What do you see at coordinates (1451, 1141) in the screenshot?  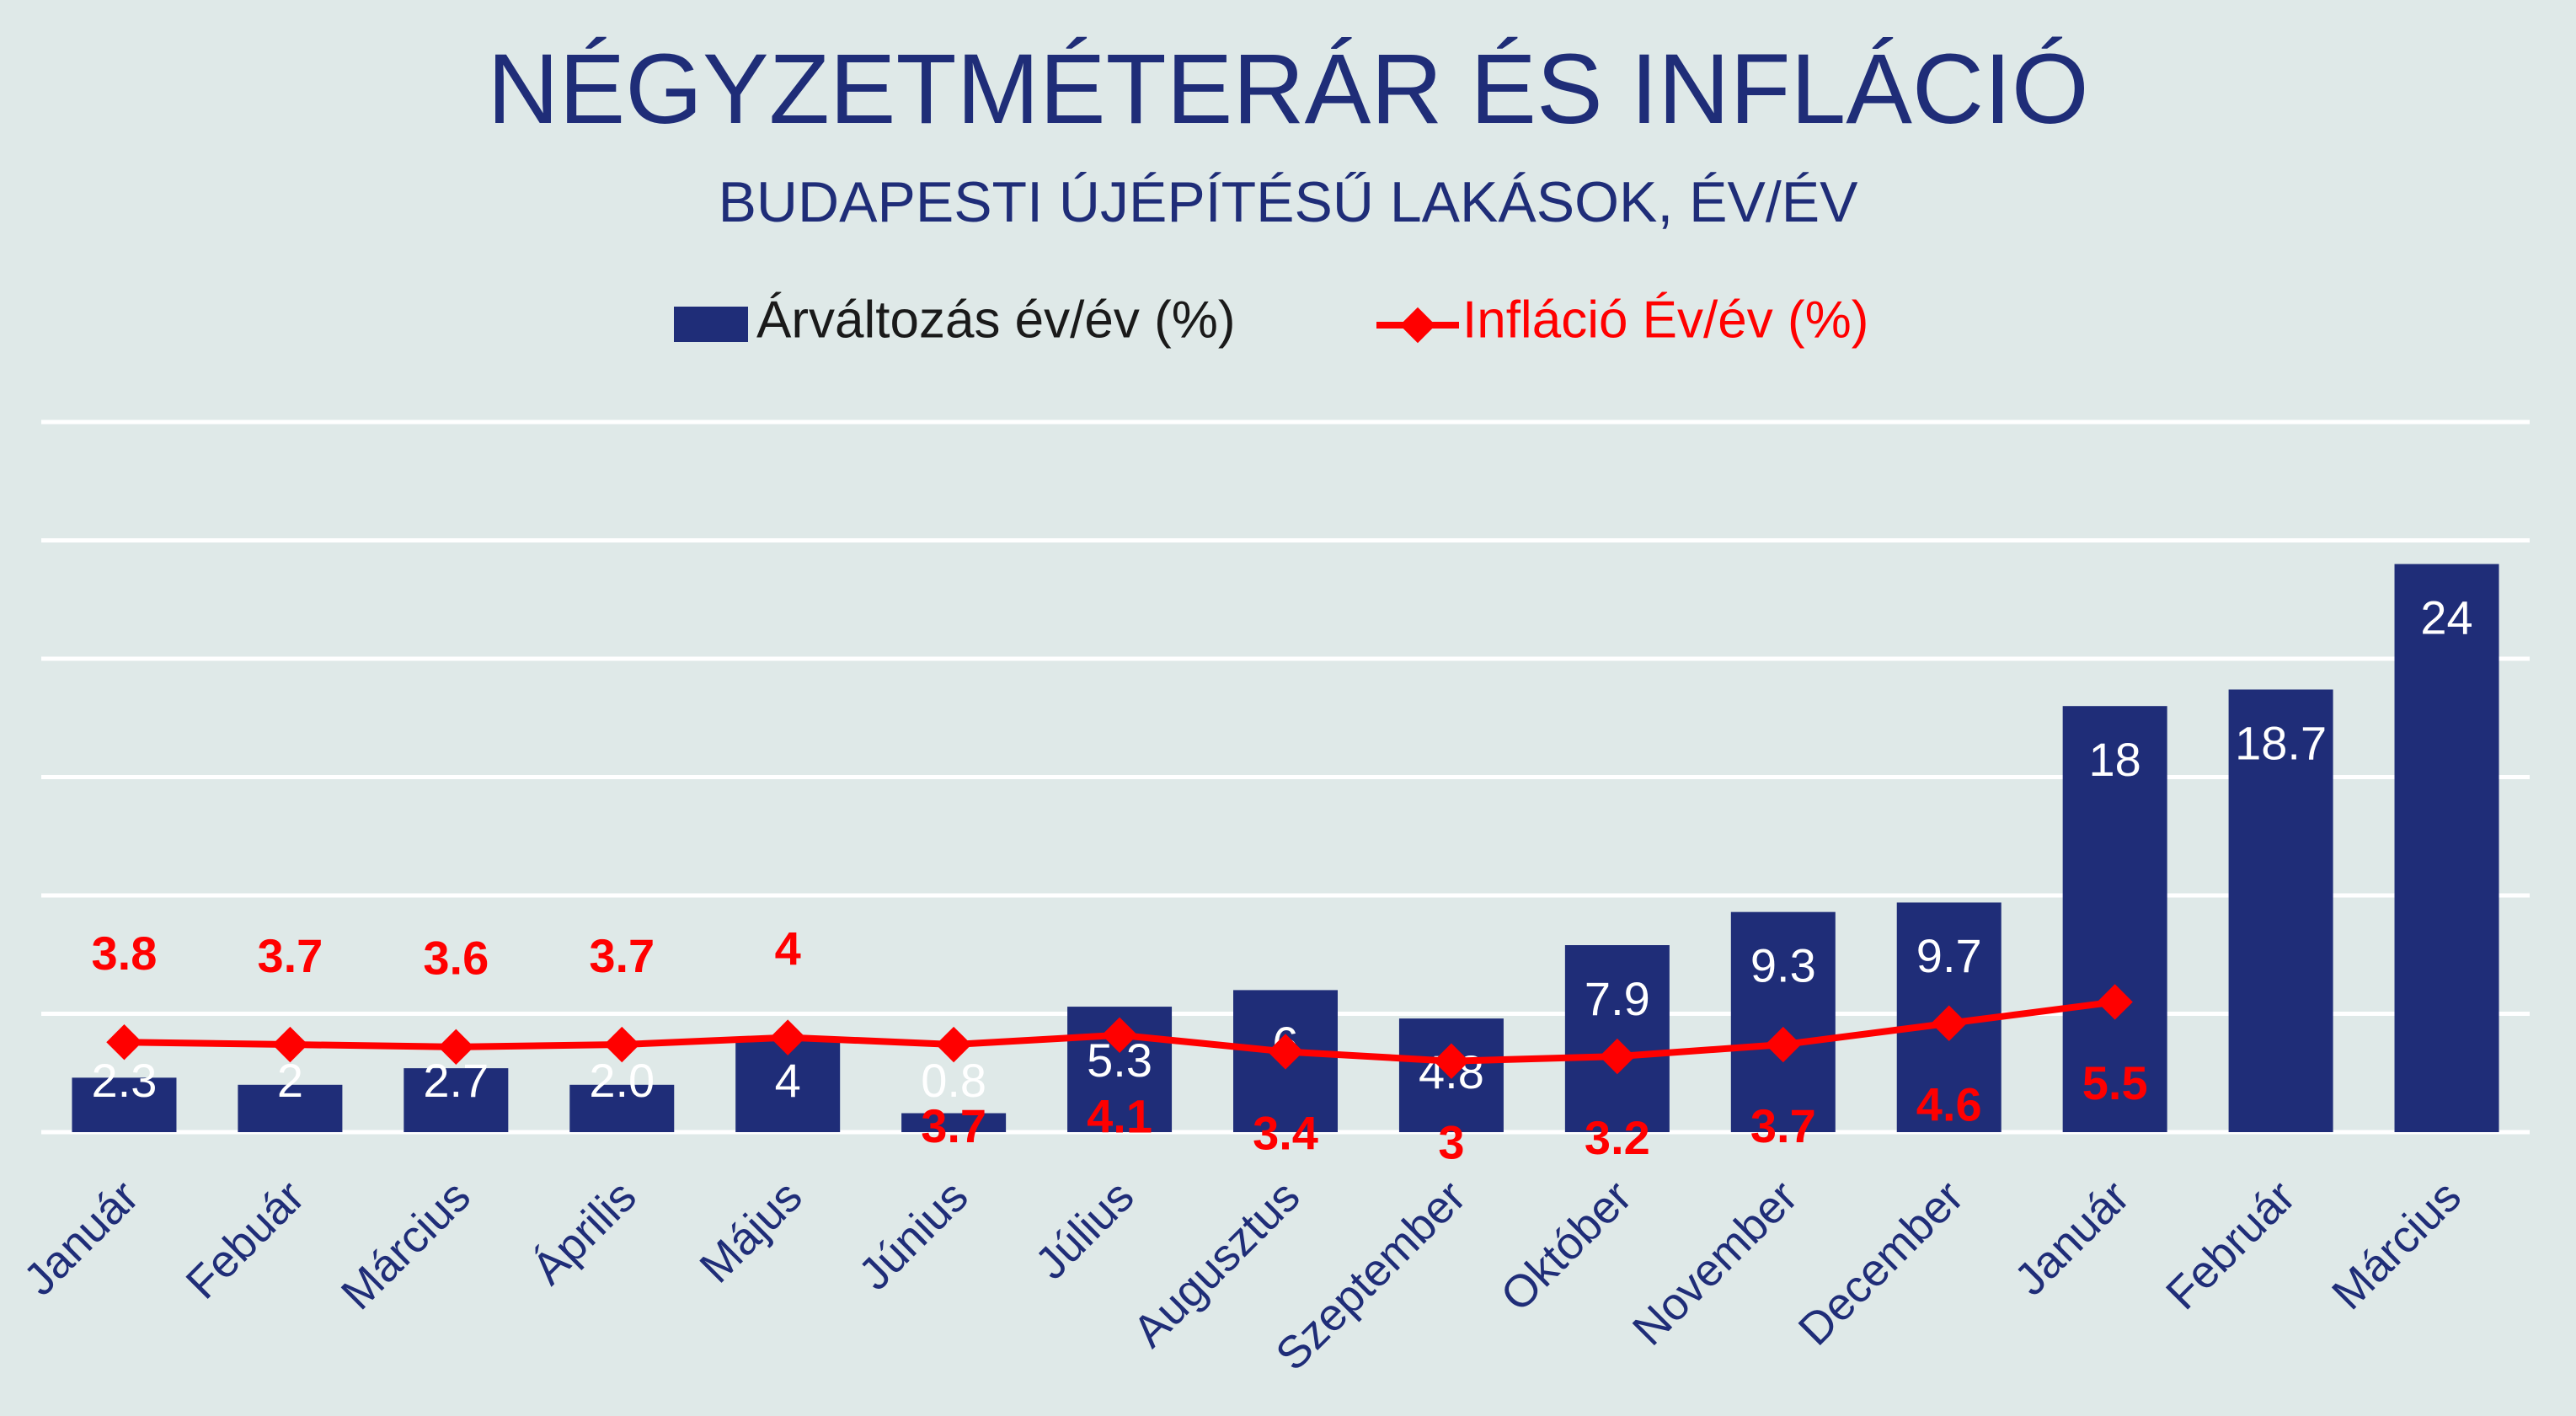 I see `data-label: 3` at bounding box center [1451, 1141].